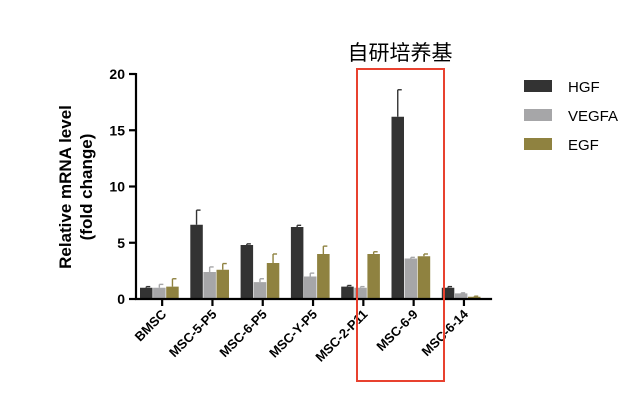 This screenshot has width=643, height=402. I want to click on y-ticks: 0 5 10 15 20, so click(122, 186).